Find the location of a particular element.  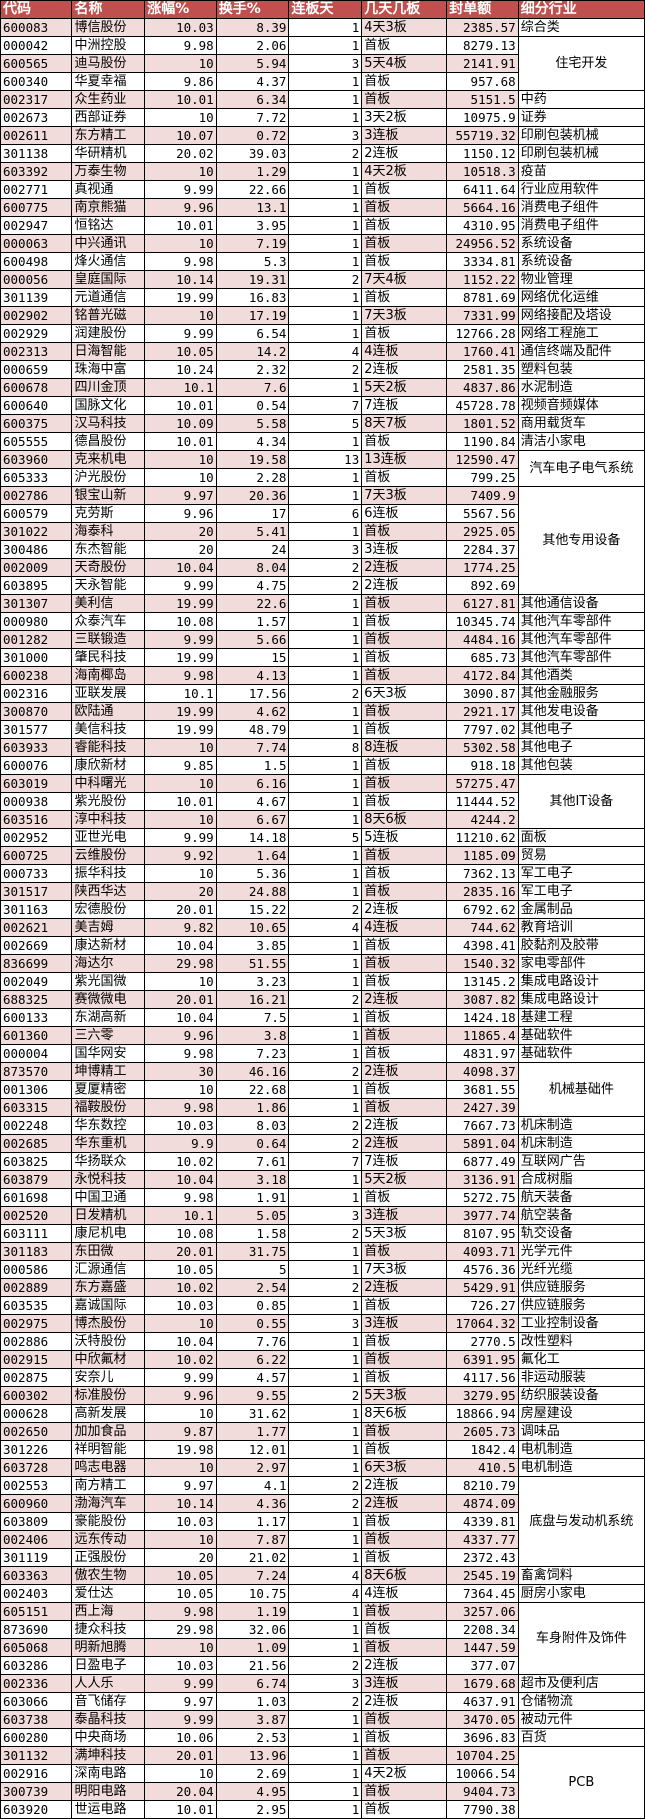

table-row: 002336 人人乐 9.99 6.74 3 3连板 1679.68 超市及便利店 is located at coordinates (322, 1683).